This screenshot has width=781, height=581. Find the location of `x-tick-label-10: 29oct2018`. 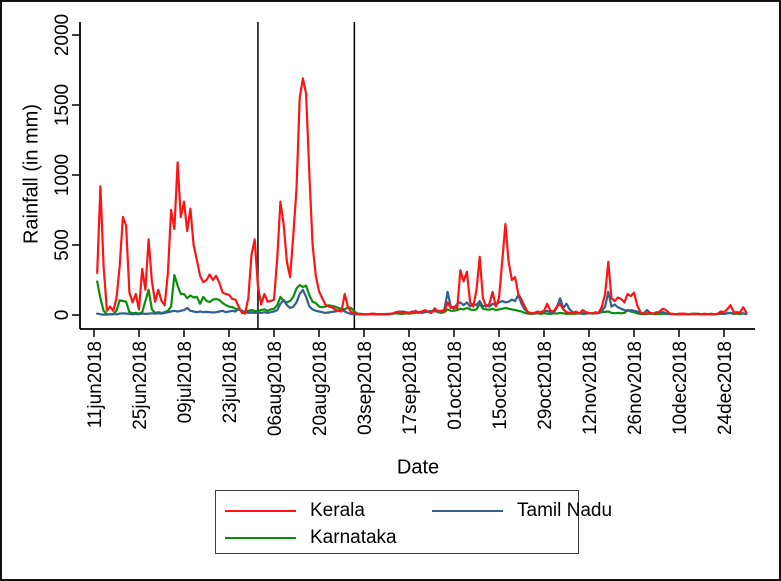

x-tick-label-10: 29oct2018 is located at coordinates (545, 385).